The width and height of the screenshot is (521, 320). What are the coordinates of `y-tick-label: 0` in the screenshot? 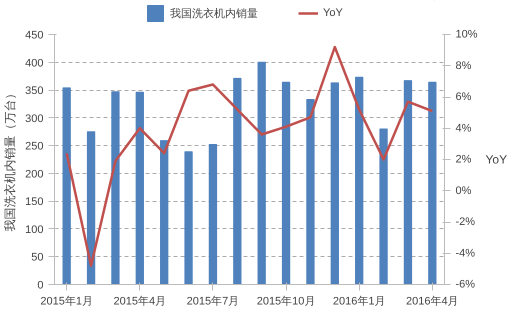 It's located at (40, 286).